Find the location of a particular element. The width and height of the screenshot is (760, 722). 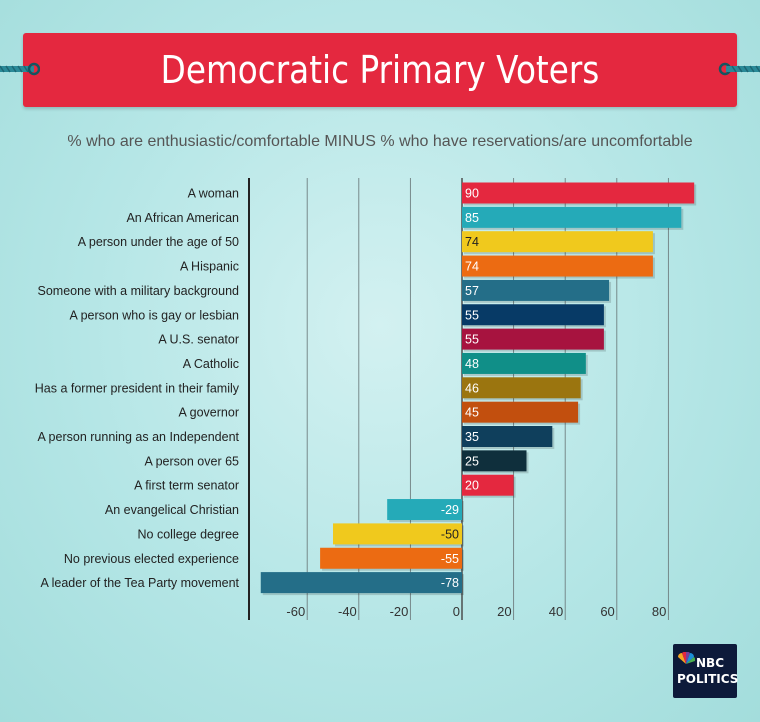

x-tick-label: 0 is located at coordinates (456, 611).